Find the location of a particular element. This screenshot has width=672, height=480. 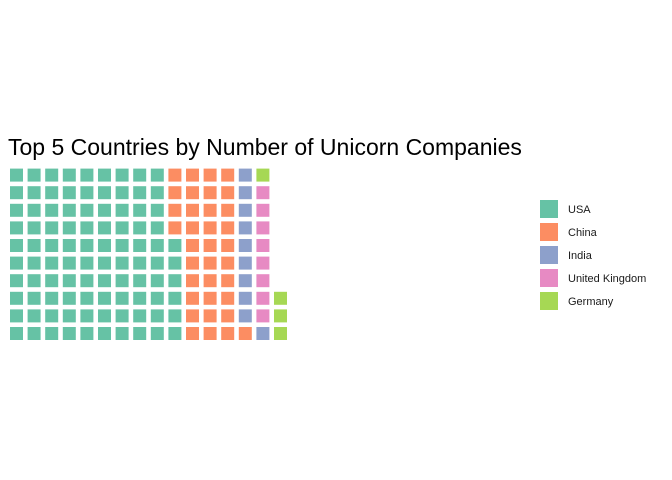

legend-key-germany is located at coordinates (549, 301).